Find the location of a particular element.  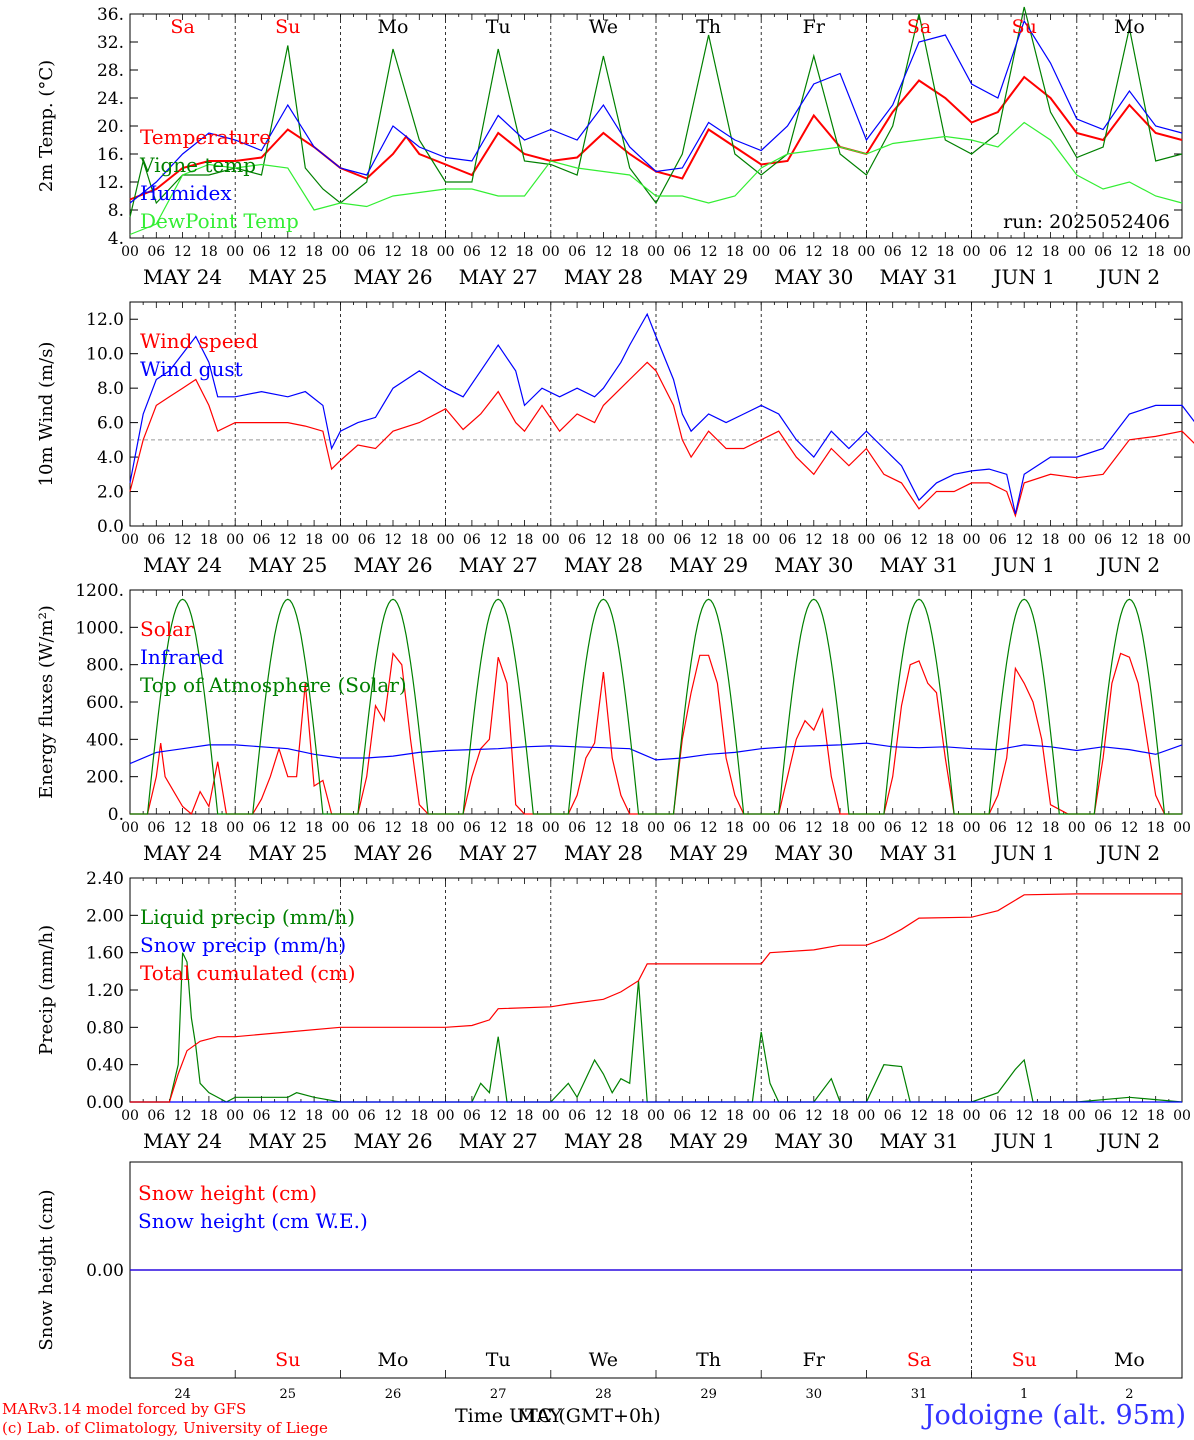

date-label: JUN 2 is located at coordinates (1128, 277).